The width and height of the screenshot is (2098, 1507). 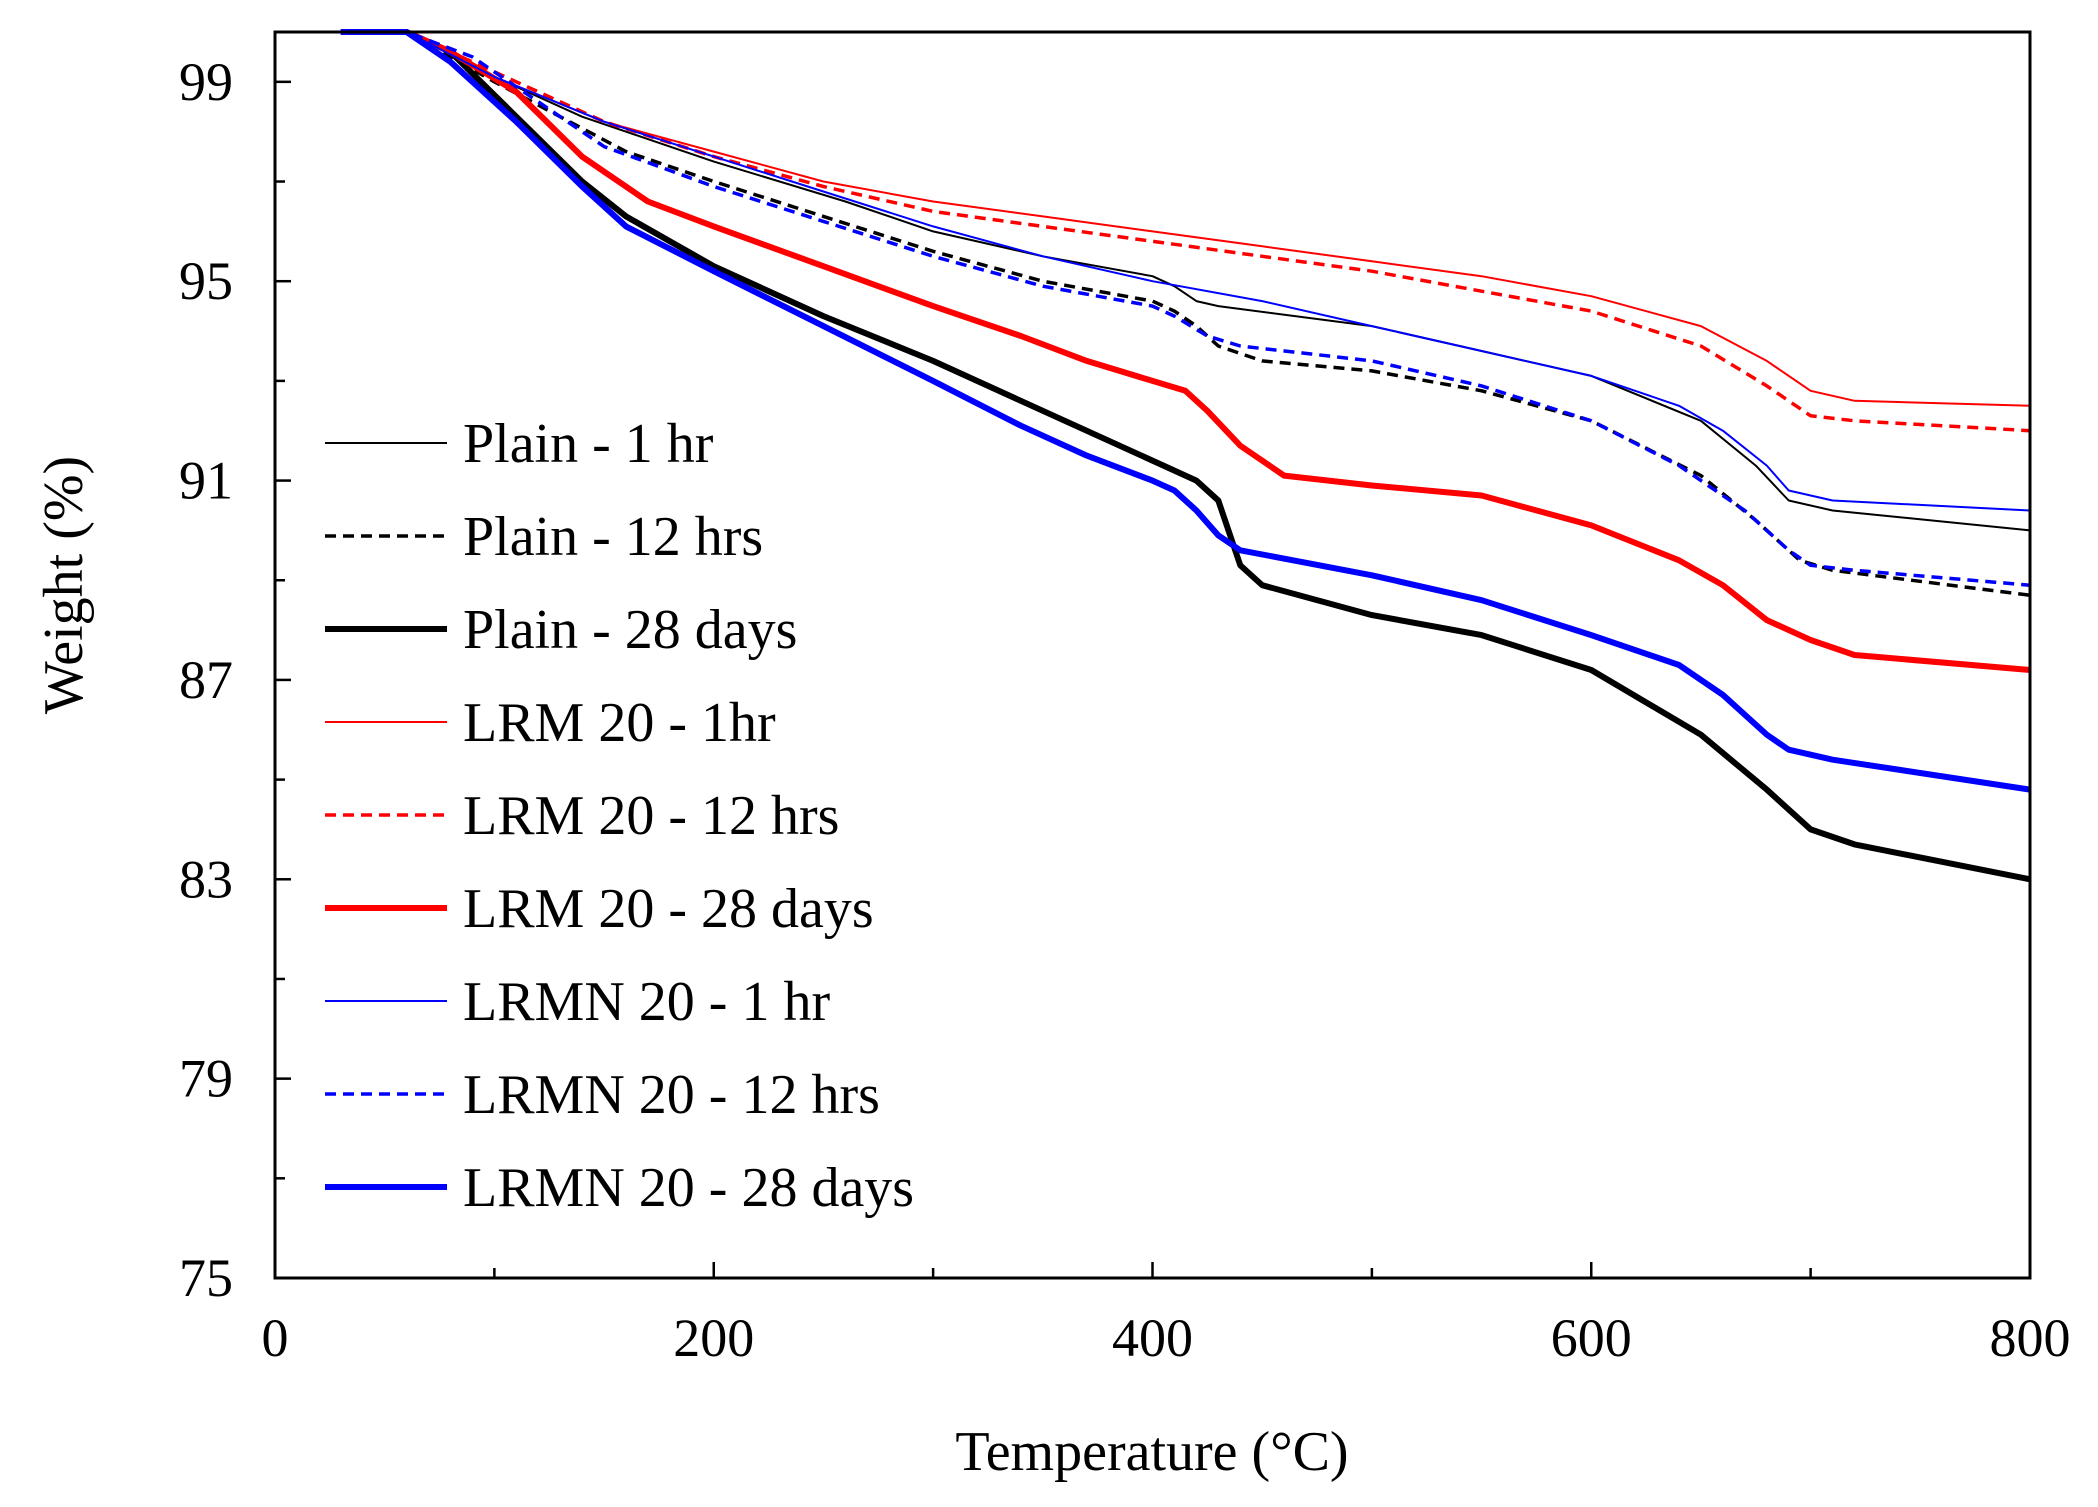 What do you see at coordinates (206, 281) in the screenshot?
I see `y-tick-label: 95` at bounding box center [206, 281].